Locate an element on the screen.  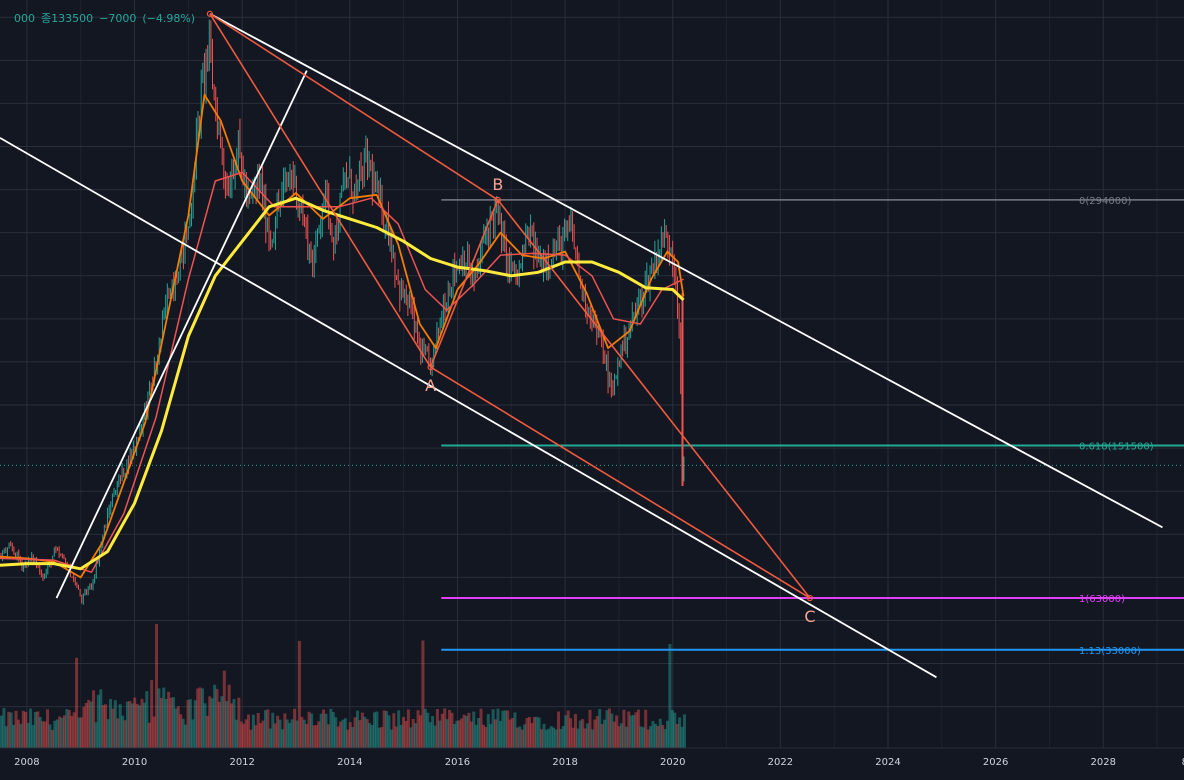
volume-bars is located at coordinates (343, 685).